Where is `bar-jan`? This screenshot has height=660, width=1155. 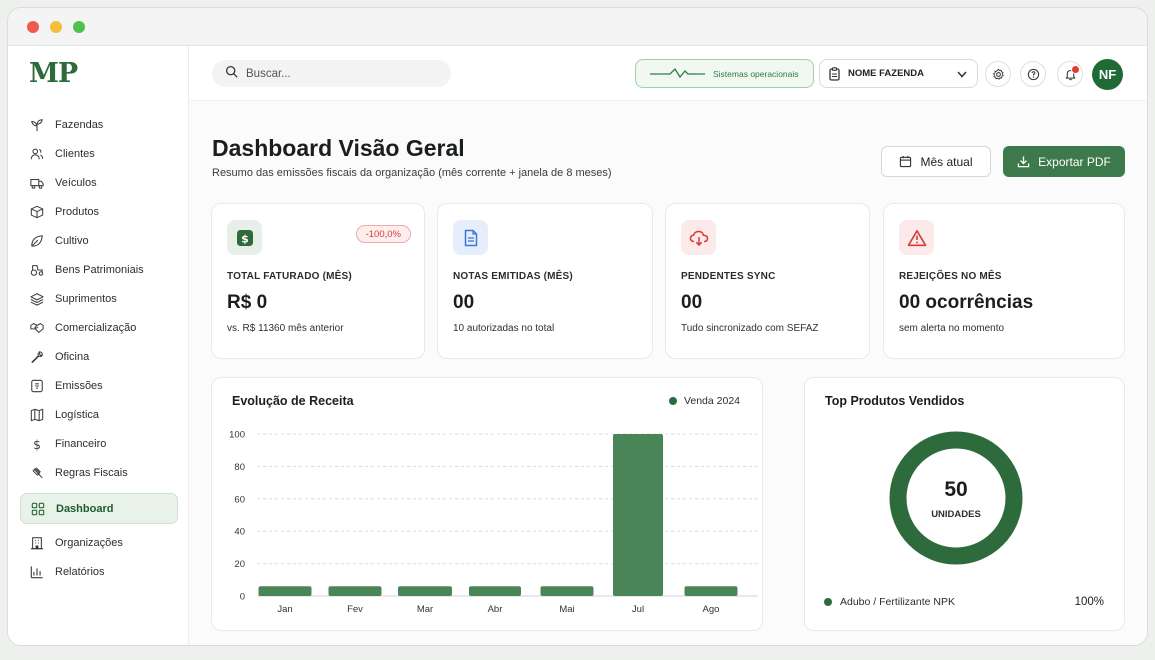
bar-jan is located at coordinates (285, 591).